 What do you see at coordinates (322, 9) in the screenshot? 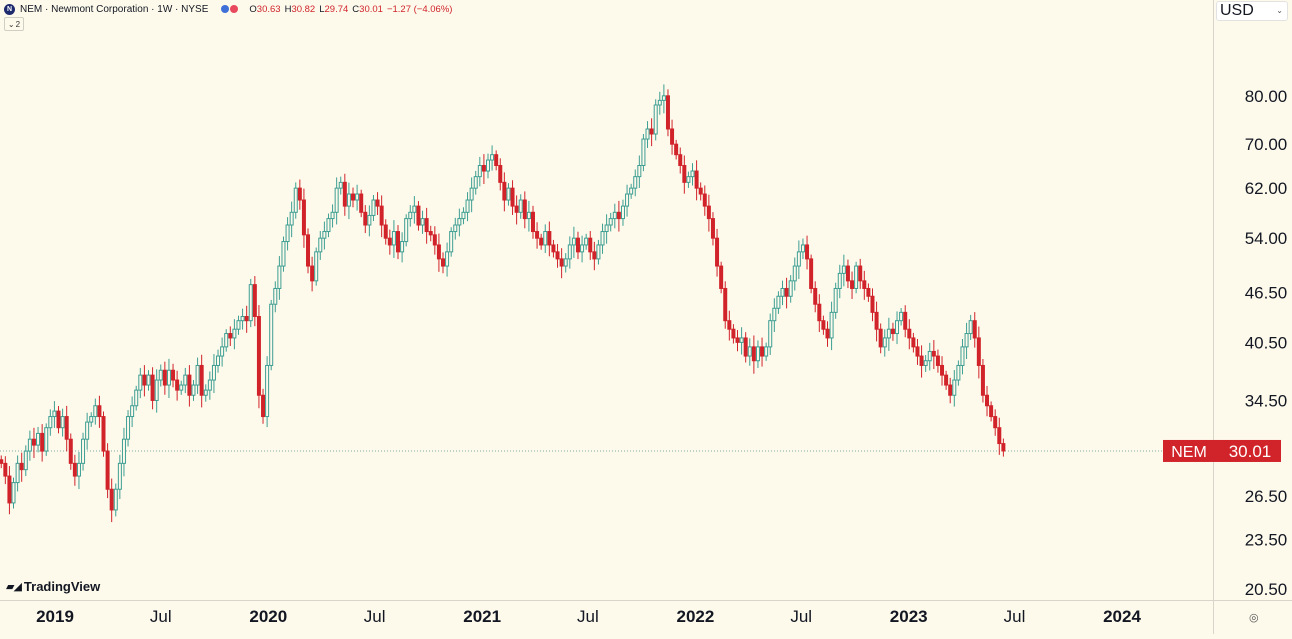
I see `ohlc-low-key: L` at bounding box center [322, 9].